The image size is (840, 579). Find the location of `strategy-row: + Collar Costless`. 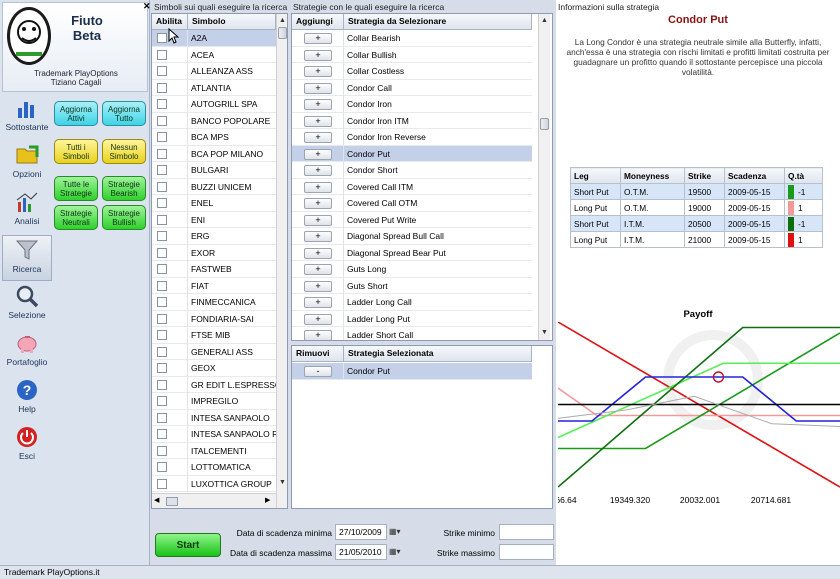

strategy-row: + Collar Costless is located at coordinates (412, 71).